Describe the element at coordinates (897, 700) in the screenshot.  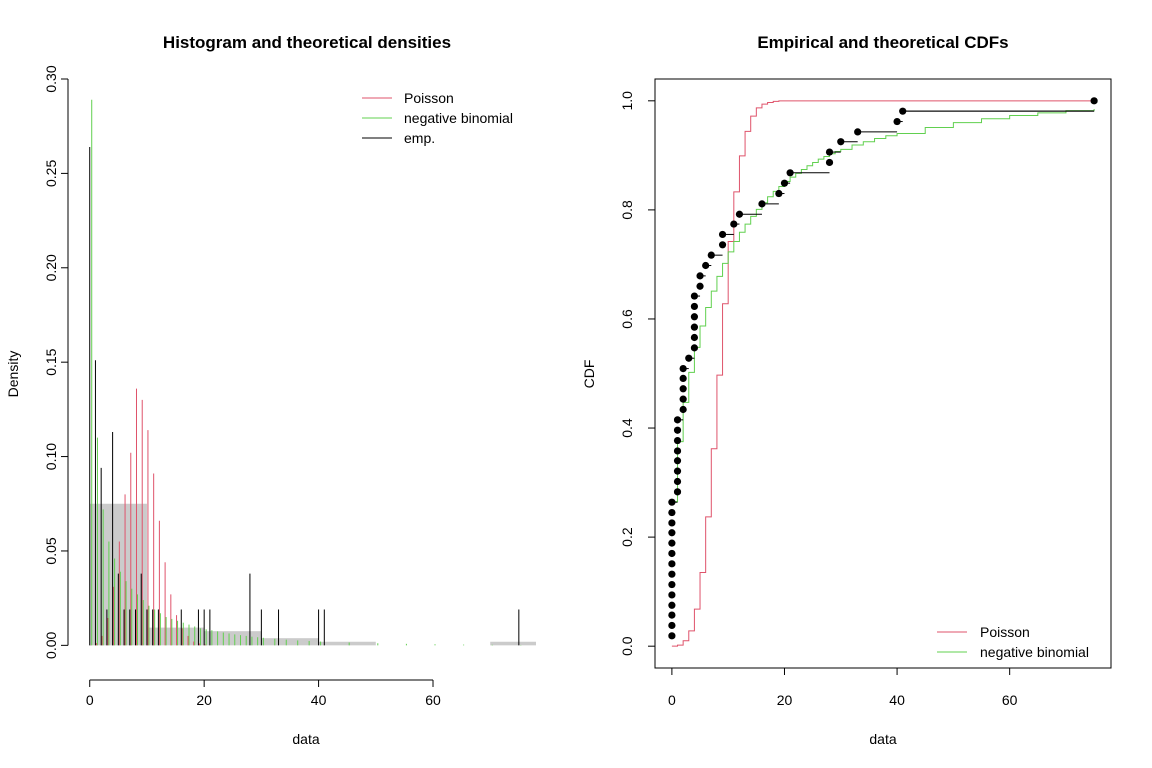
I see `cdf-x-tick-label: 40` at that location.